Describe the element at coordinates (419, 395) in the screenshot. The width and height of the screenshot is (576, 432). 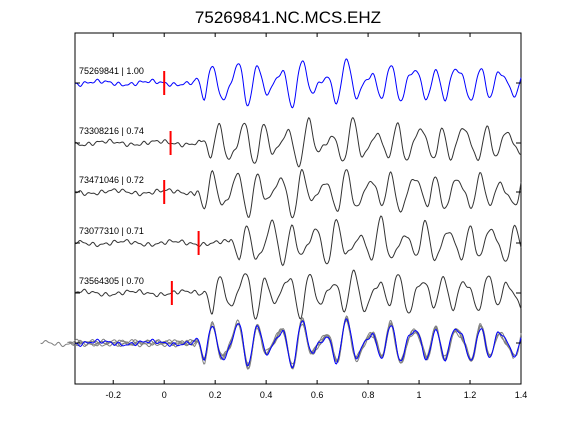
I see `x-tick-label: 1` at that location.